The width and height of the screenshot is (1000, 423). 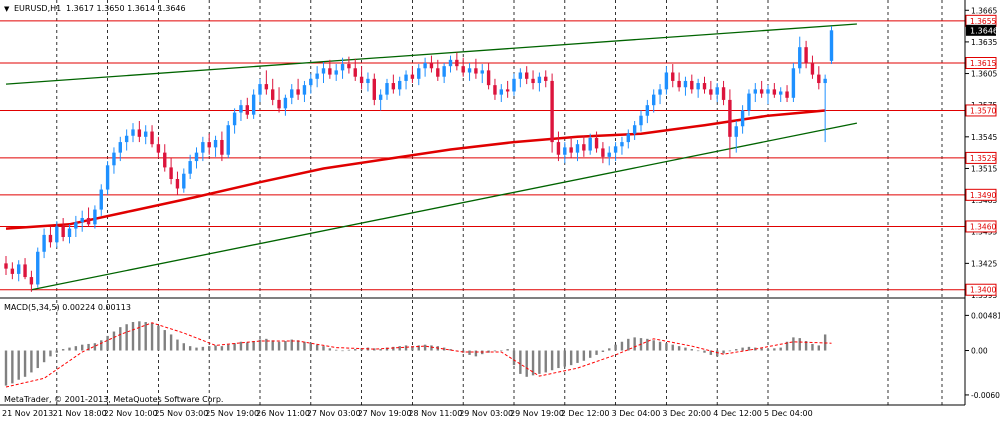 I want to click on x-tick-label: 21 Nov 2013, so click(x=27, y=413).